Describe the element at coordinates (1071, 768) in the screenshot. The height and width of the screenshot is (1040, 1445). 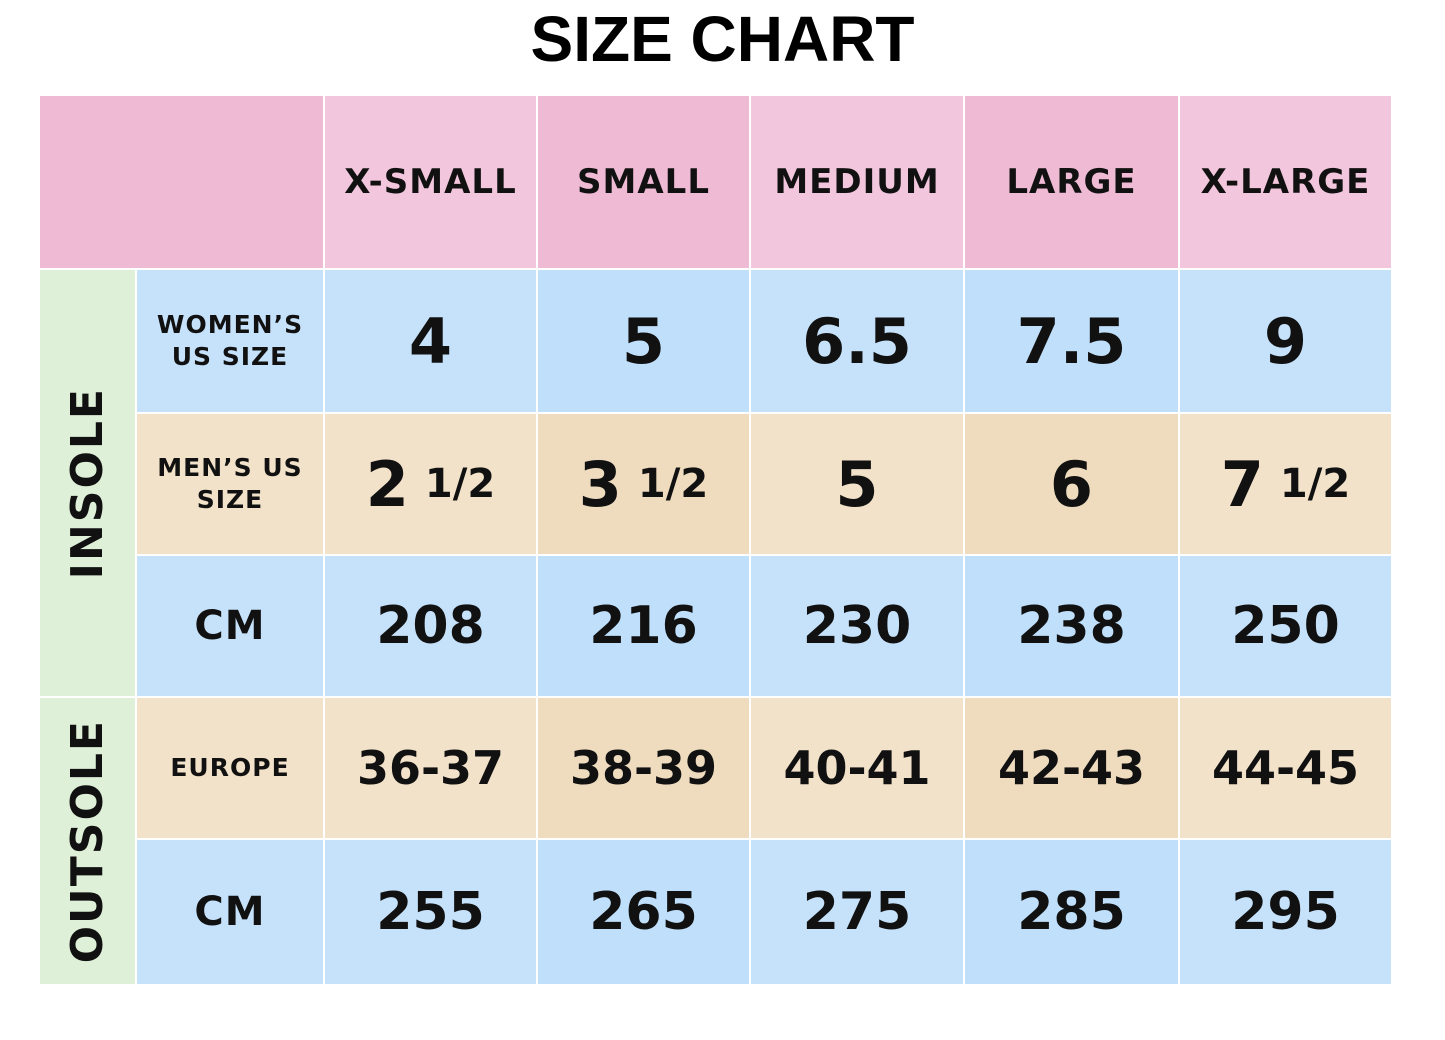
I see `size-cell: 42-43` at that location.